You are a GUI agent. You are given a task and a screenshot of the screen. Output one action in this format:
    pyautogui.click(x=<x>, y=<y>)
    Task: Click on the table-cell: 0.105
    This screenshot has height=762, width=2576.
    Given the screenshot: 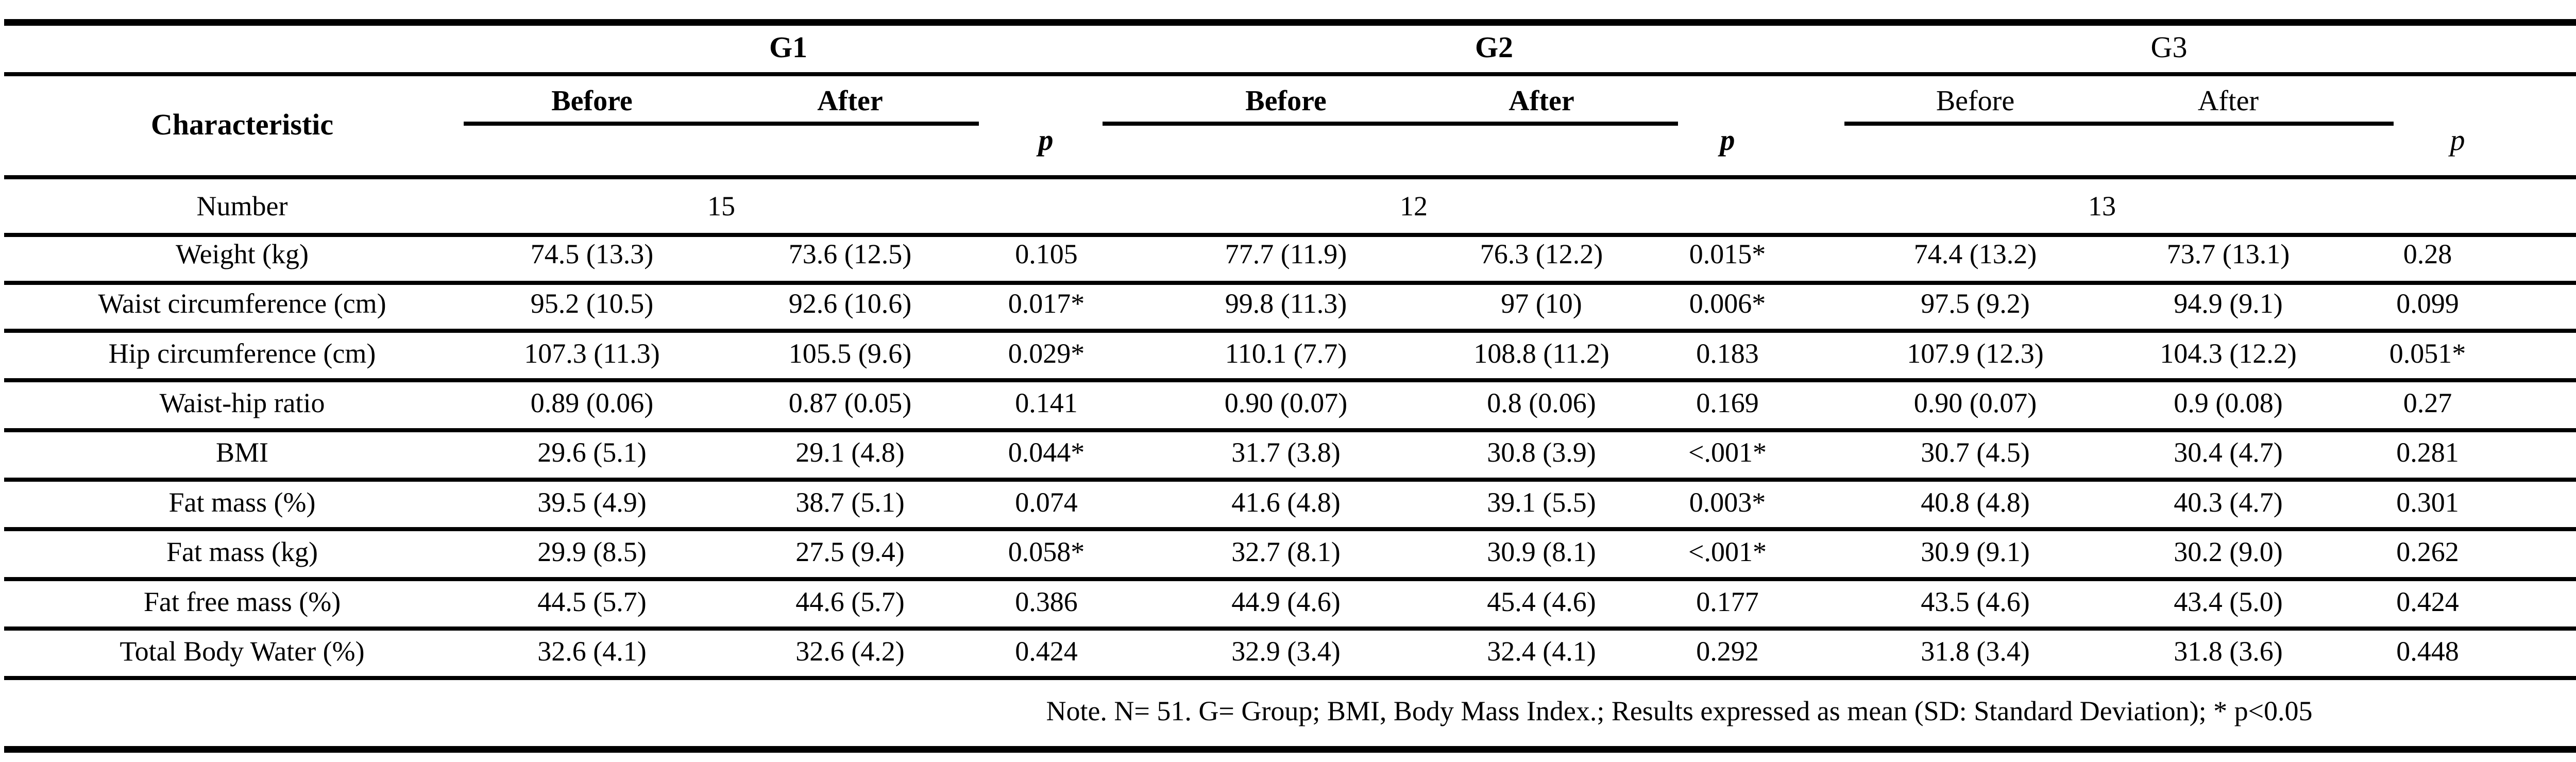 What is the action you would take?
    pyautogui.click(x=1046, y=254)
    